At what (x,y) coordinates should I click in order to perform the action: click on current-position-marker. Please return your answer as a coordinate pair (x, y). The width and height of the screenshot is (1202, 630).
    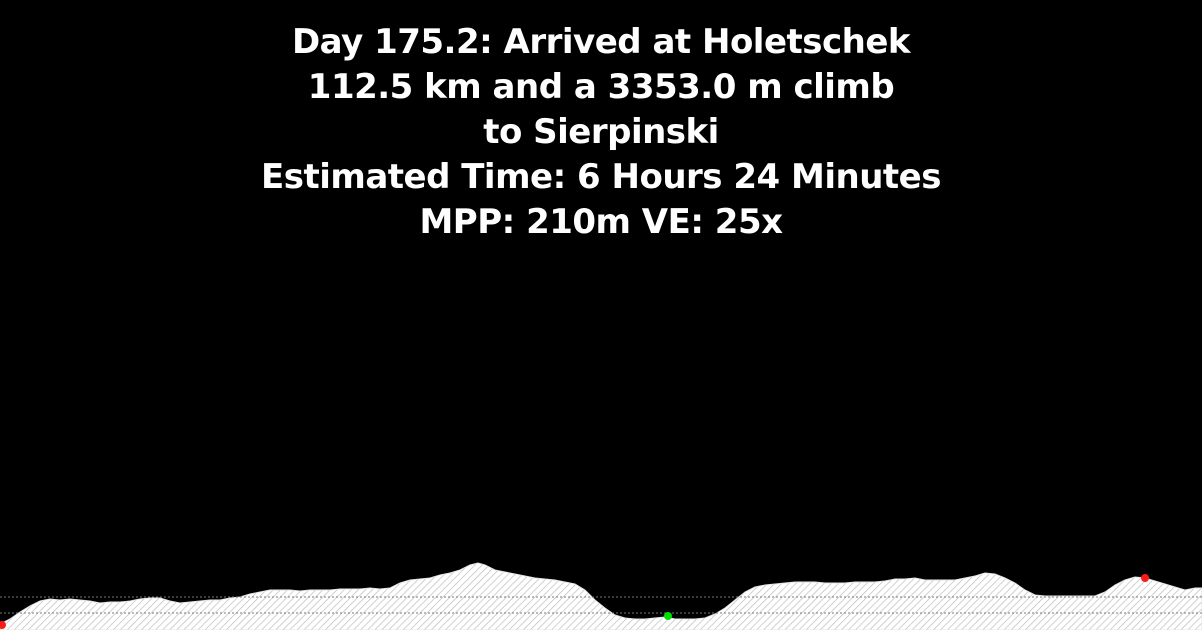
    Looking at the image, I should click on (668, 616).